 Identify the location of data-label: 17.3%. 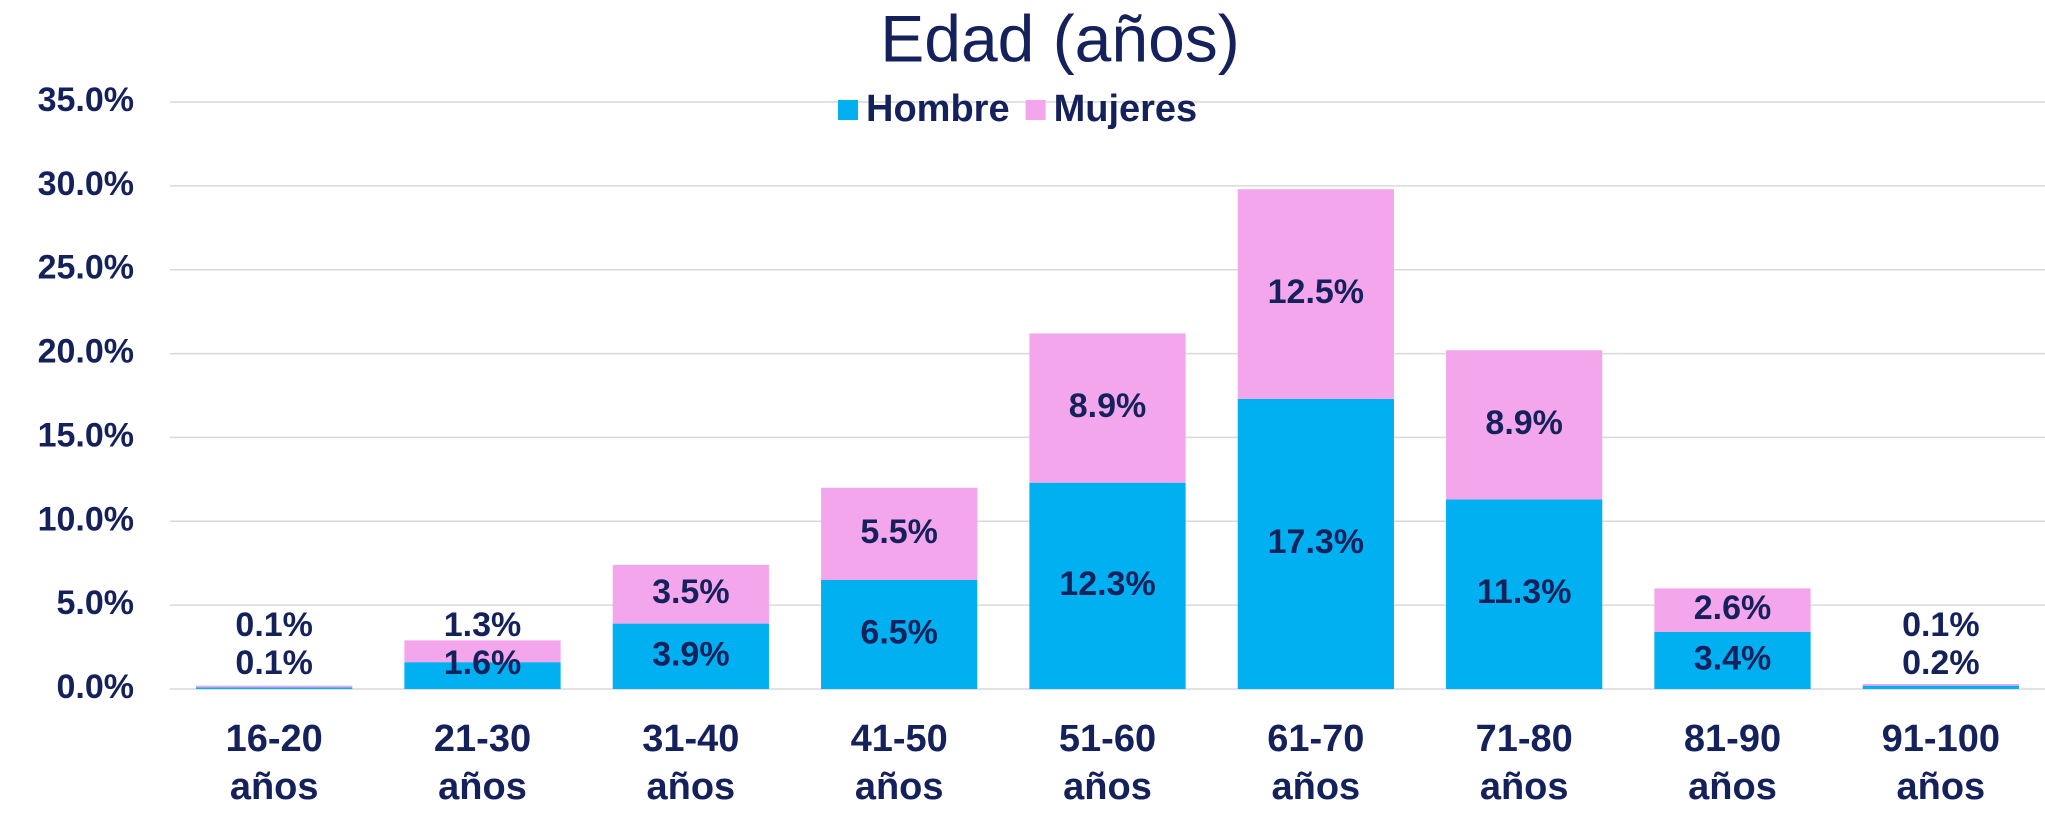
(1316, 542).